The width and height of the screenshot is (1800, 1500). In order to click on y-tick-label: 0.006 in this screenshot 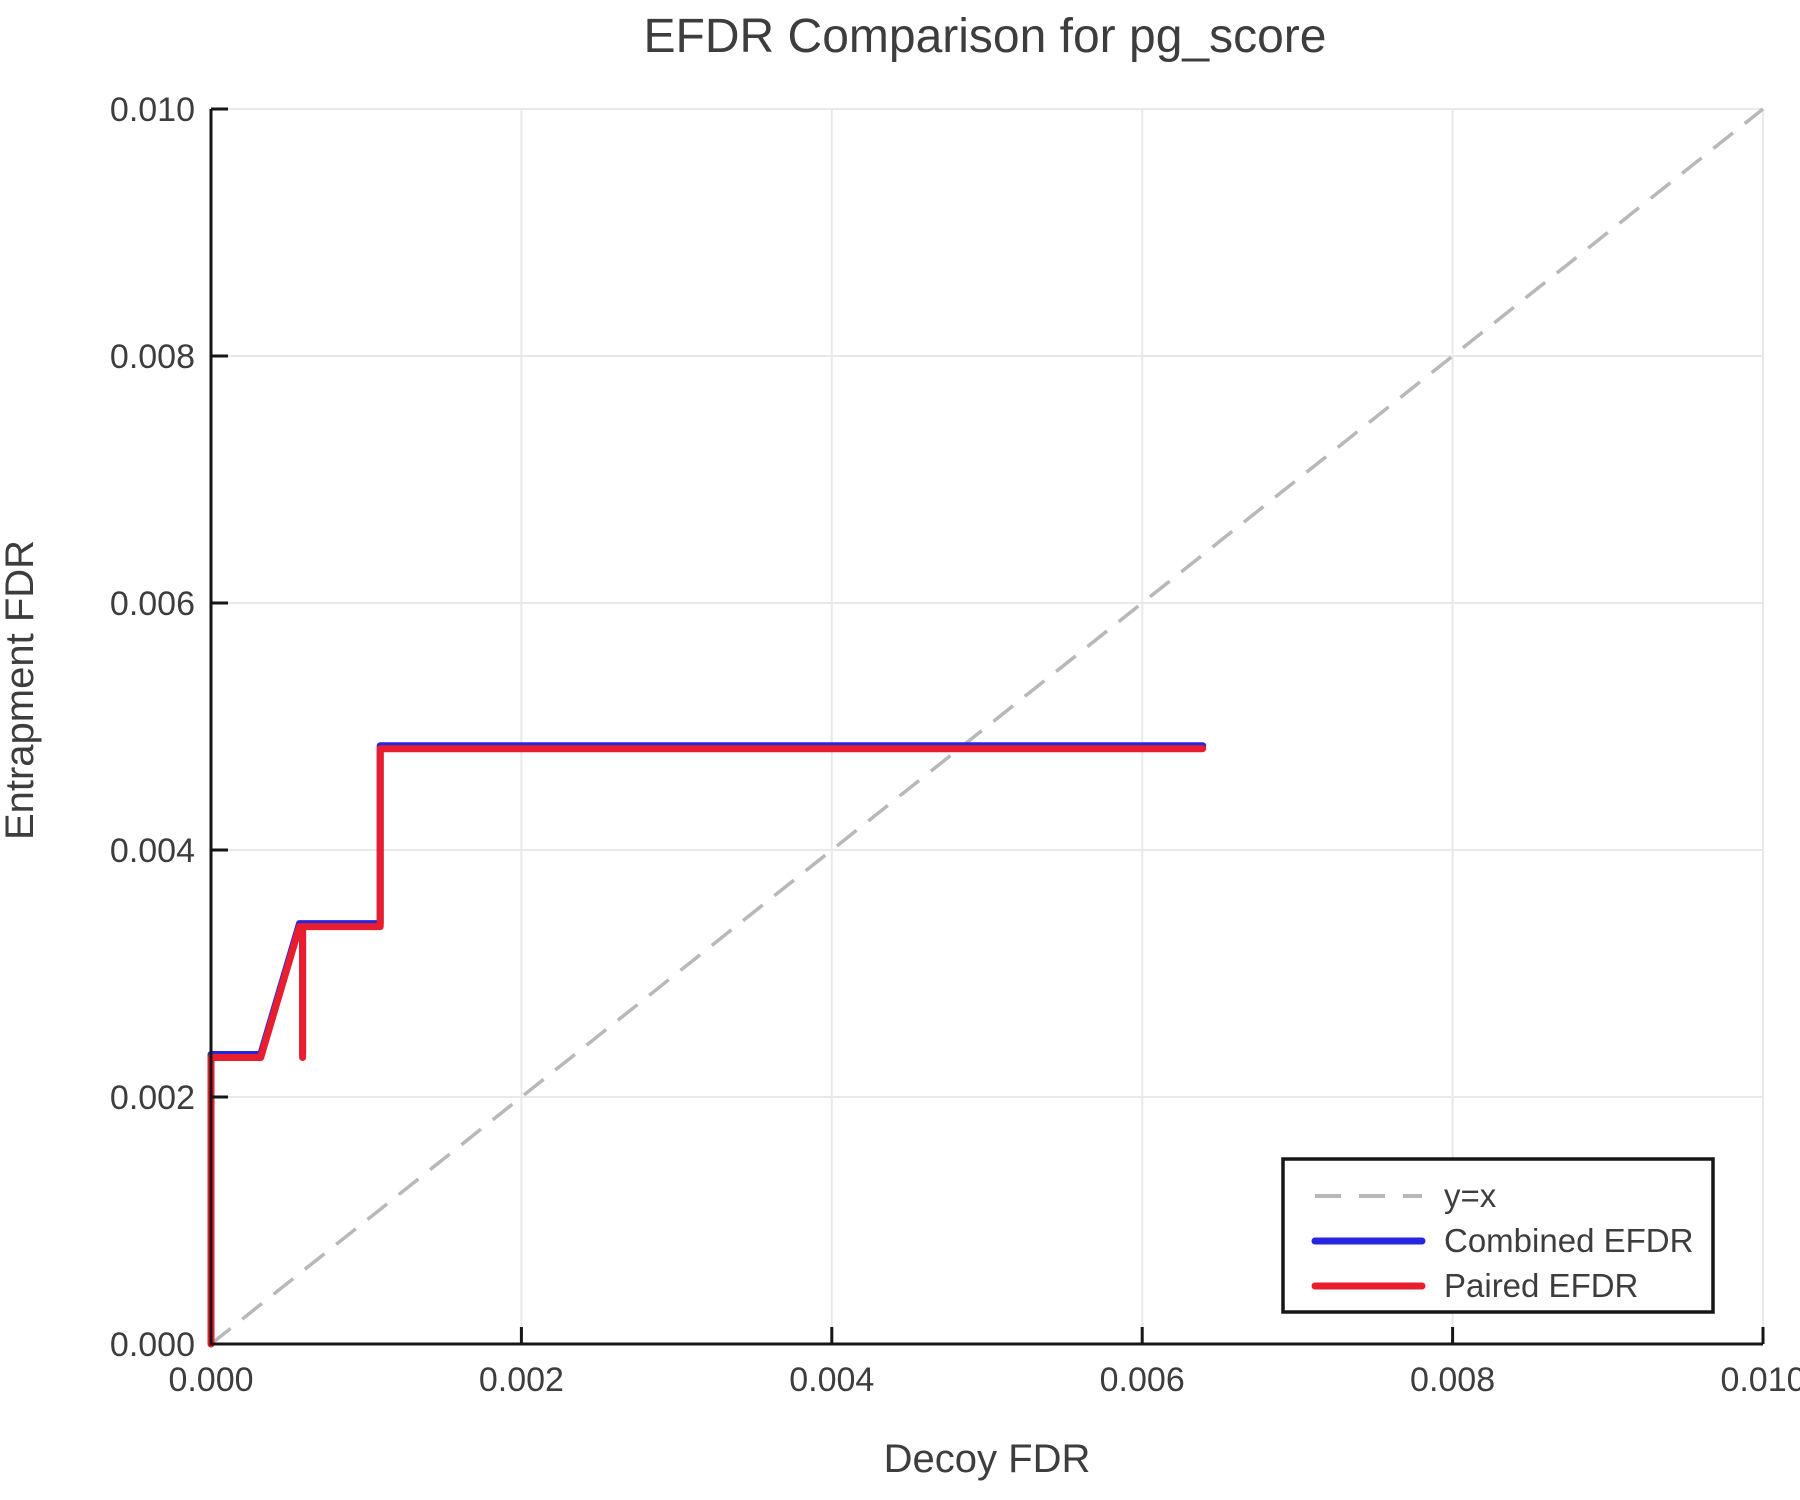, I will do `click(152, 604)`.